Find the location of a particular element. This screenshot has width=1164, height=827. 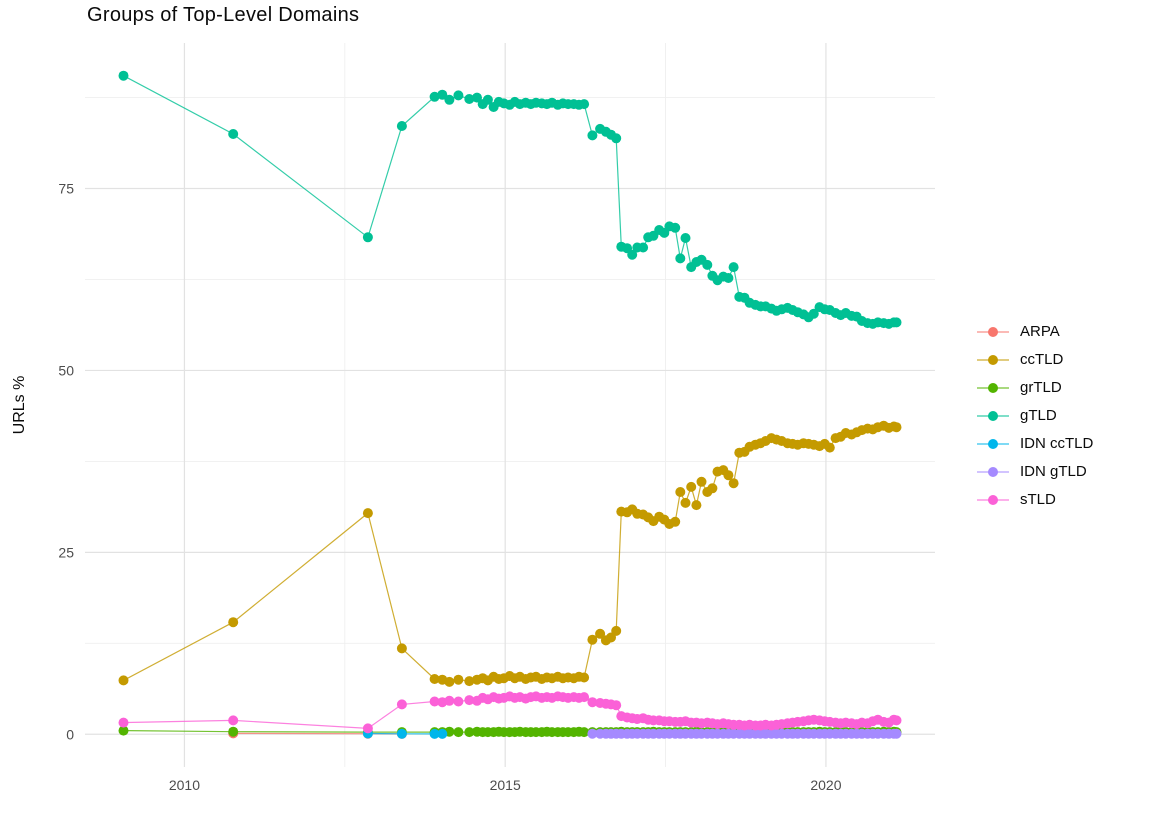

legend-label: grTLD is located at coordinates (1041, 387).